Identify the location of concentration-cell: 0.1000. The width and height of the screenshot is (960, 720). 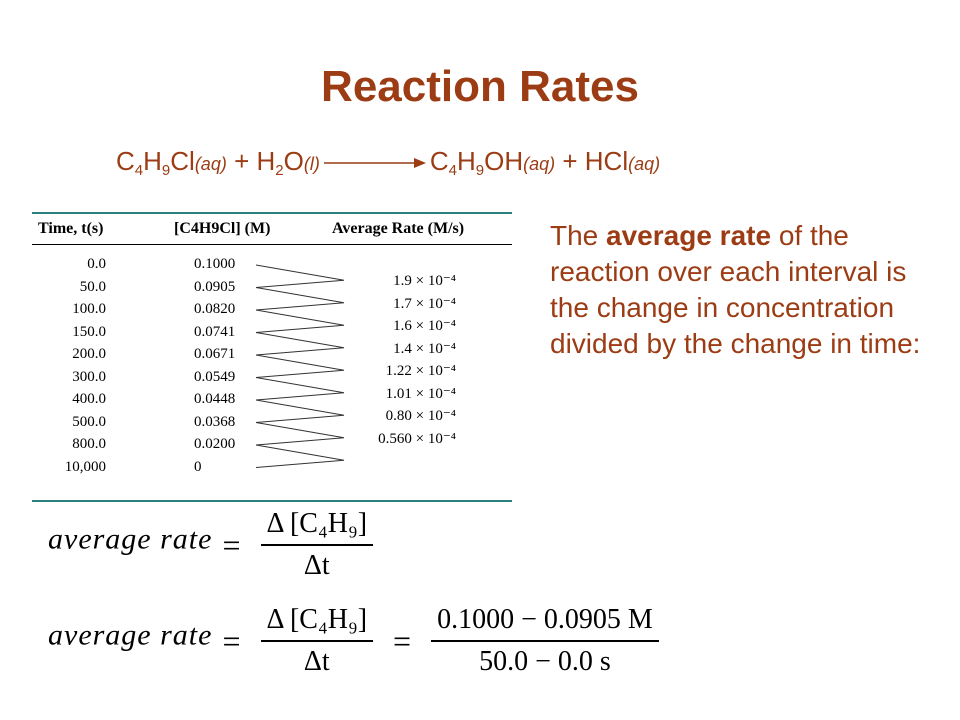
(215, 264).